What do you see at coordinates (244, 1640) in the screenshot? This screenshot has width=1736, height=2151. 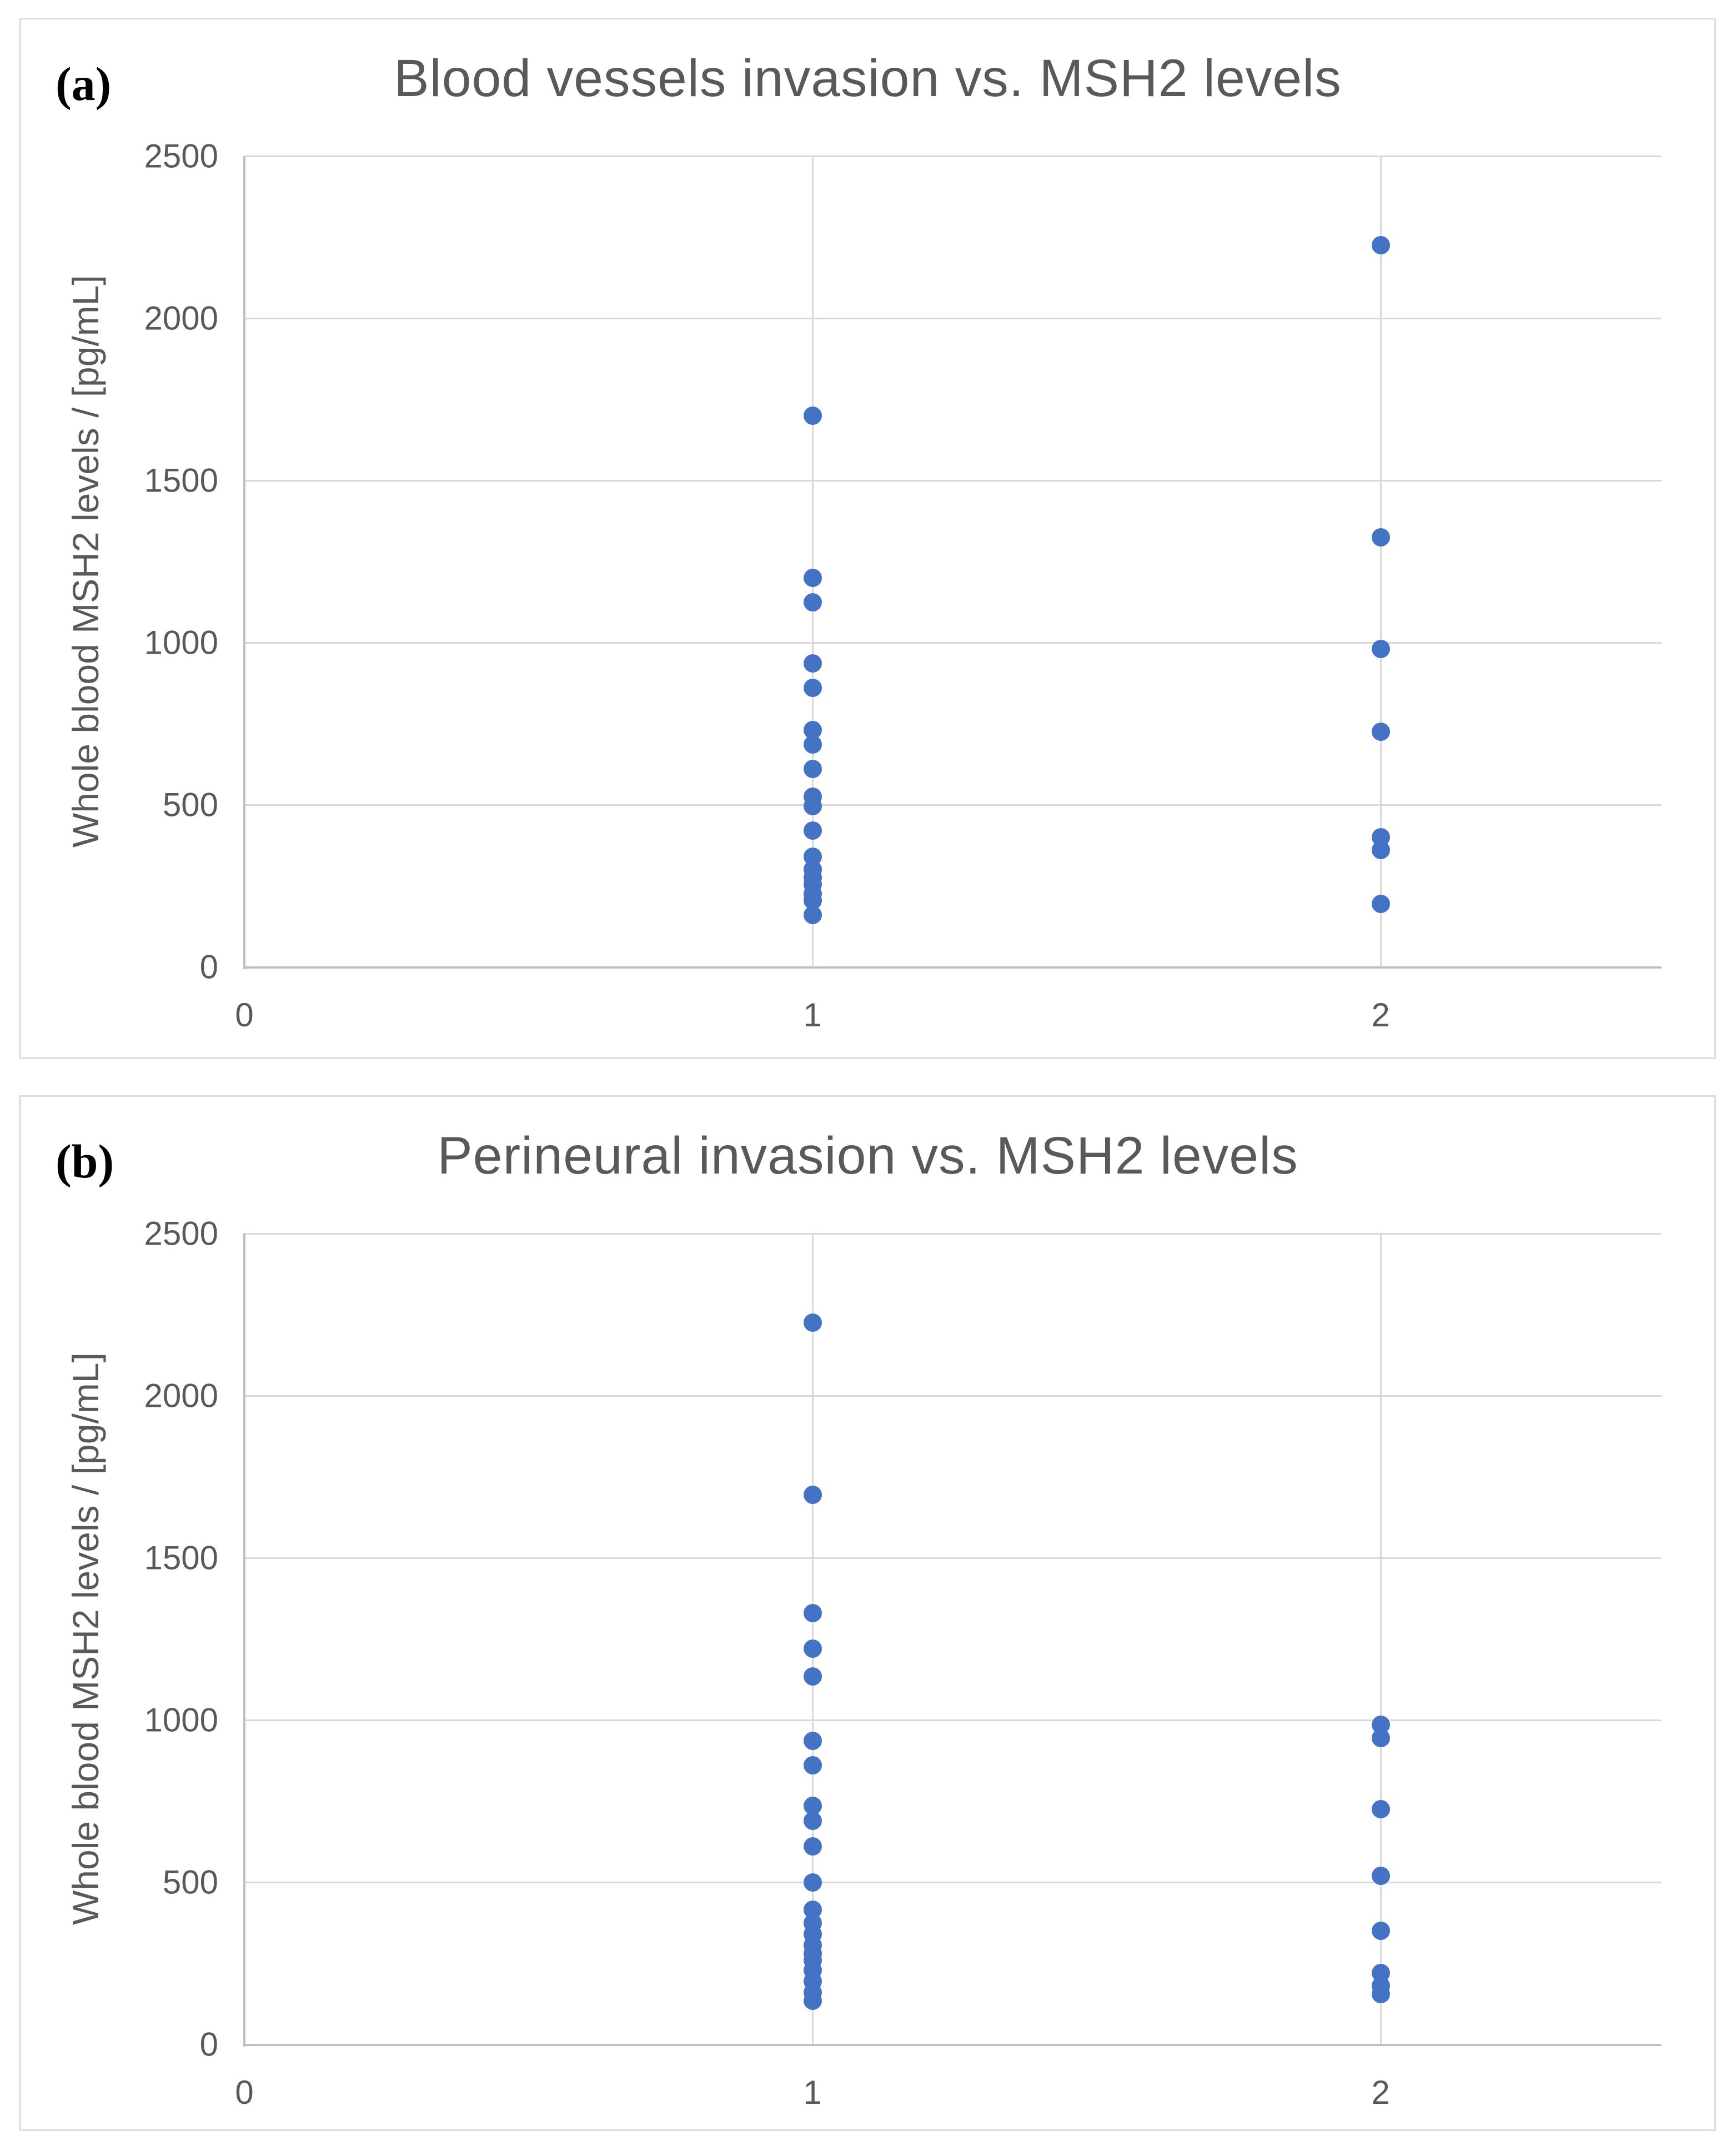 I see `panel-b-y-axis-line` at bounding box center [244, 1640].